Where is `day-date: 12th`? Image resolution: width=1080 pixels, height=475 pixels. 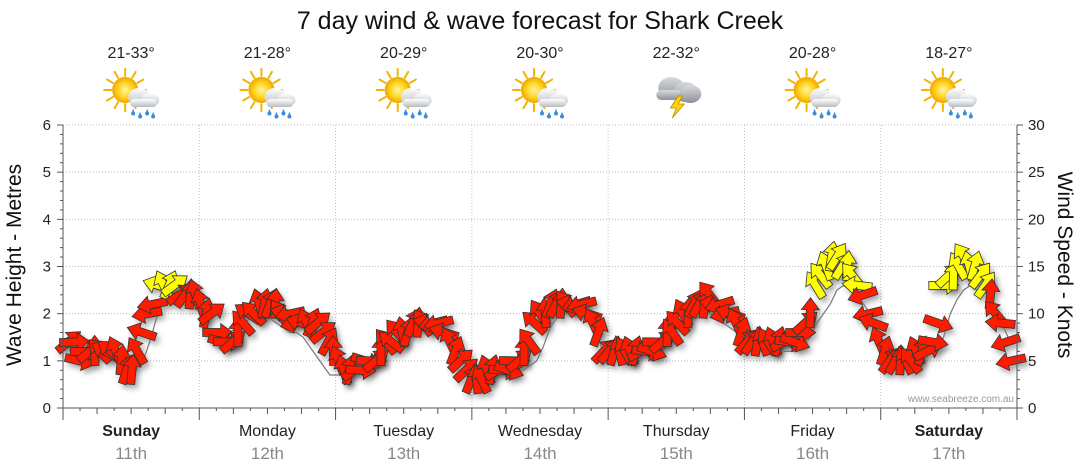 day-date: 12th is located at coordinates (267, 453).